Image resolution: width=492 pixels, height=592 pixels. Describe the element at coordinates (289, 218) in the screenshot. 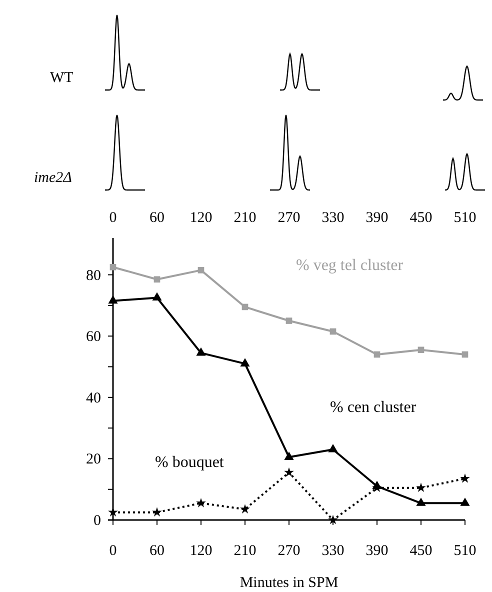

I see `x-tick-label: 270` at that location.